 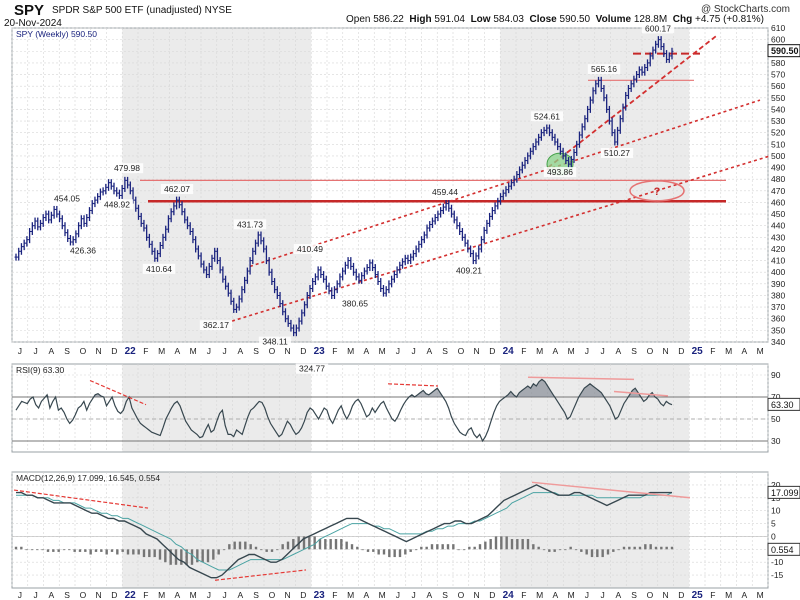 What do you see at coordinates (275, 342) in the screenshot?
I see `price-annotation: 348.11` at bounding box center [275, 342].